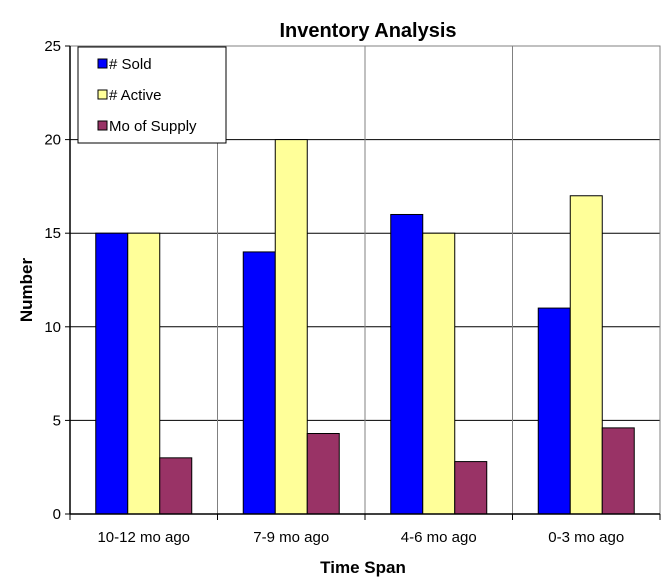 Image resolution: width=665 pixels, height=577 pixels. I want to click on x-tick-label: 0-3 mo ago, so click(586, 537).